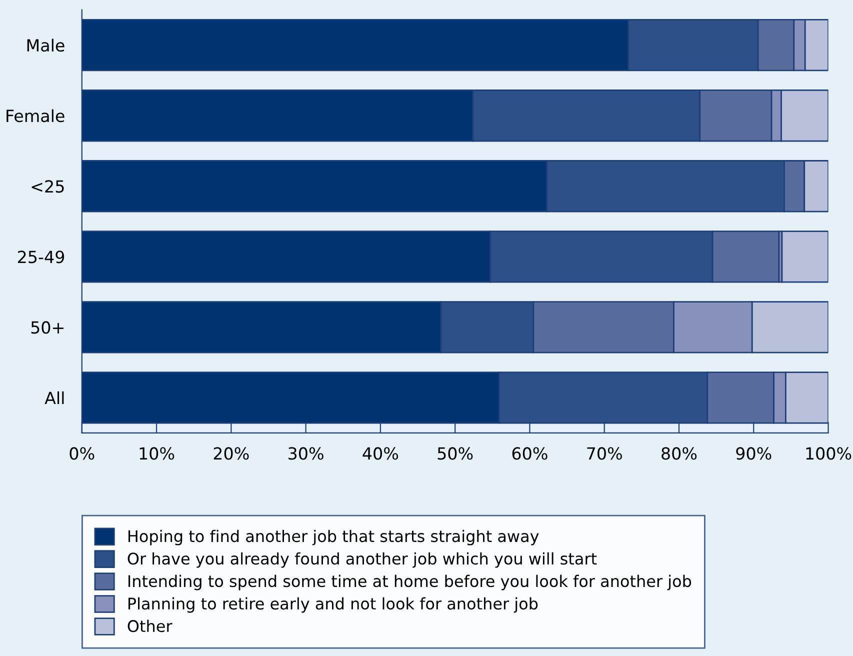 The image size is (853, 656). Describe the element at coordinates (231, 453) in the screenshot. I see `x-tick-label: 20%` at that location.